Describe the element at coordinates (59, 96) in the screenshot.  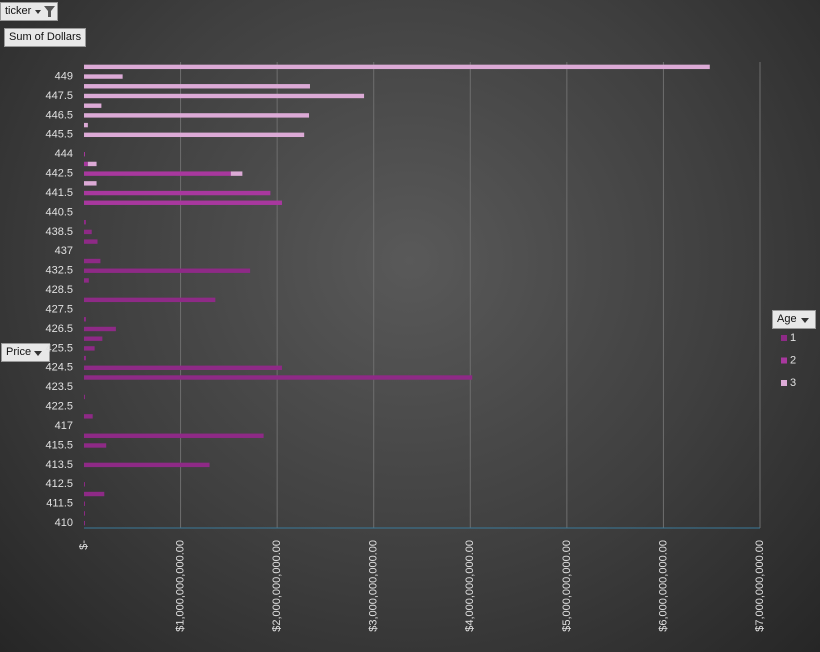
I see `y-tick-label: 447.5` at that location.